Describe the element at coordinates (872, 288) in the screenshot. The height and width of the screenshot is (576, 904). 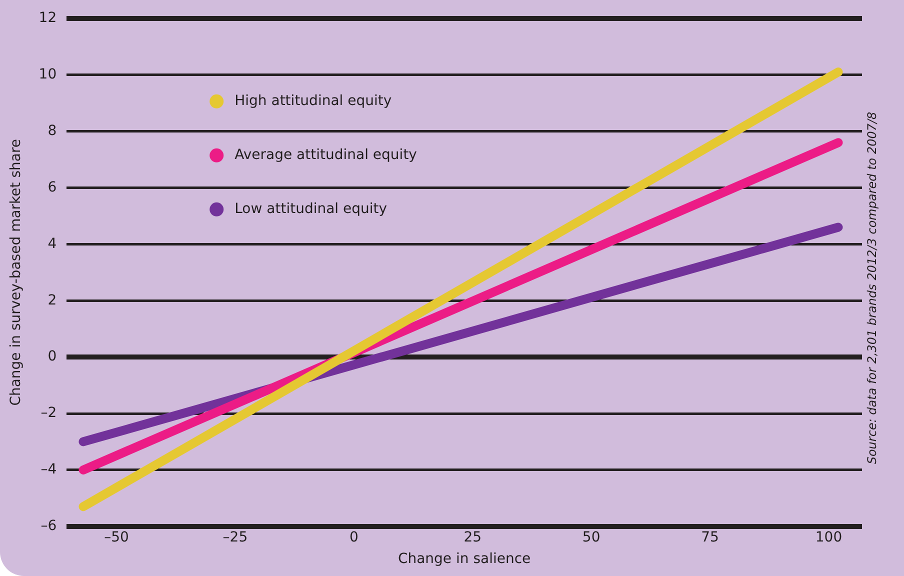
I see `source-note: Source: data for 2,301 brands 2012/3 compared to 2007/8` at that location.